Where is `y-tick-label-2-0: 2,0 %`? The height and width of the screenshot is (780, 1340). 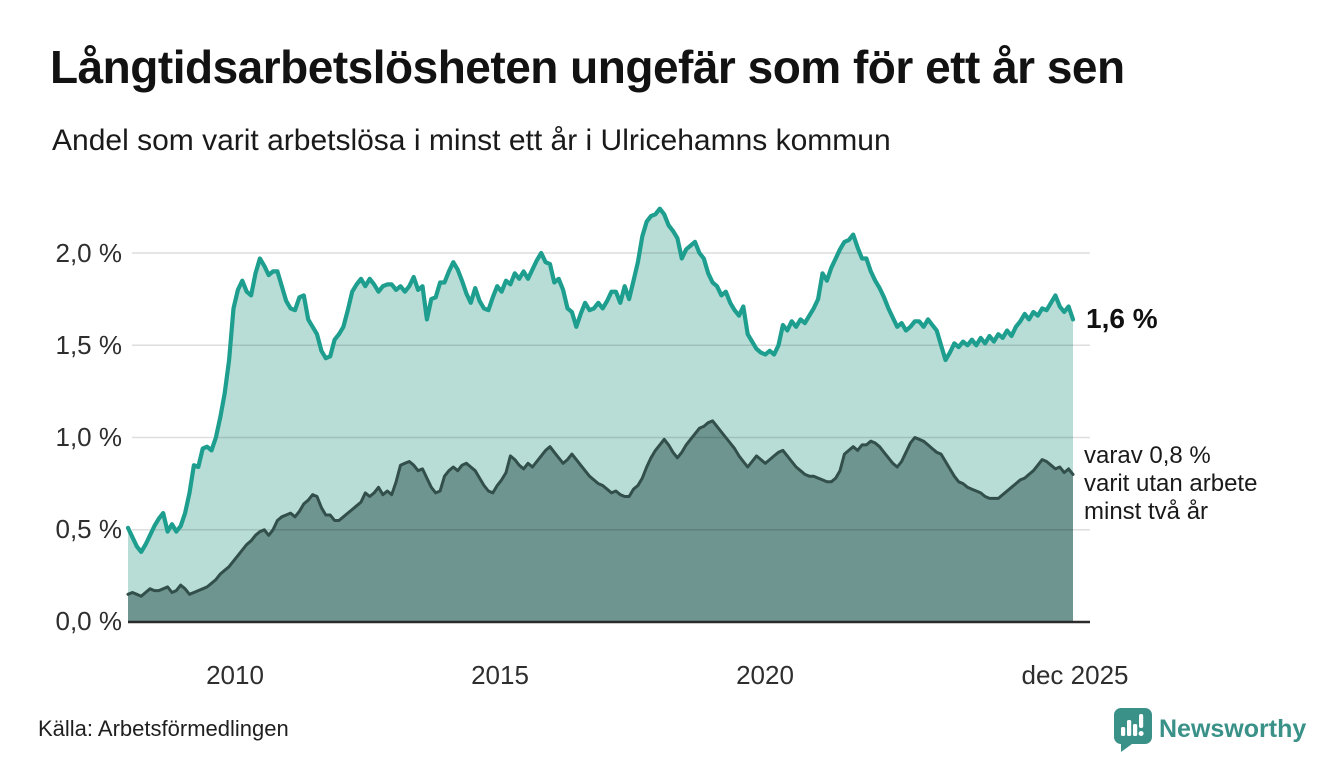 y-tick-label-2-0: 2,0 % is located at coordinates (89, 253).